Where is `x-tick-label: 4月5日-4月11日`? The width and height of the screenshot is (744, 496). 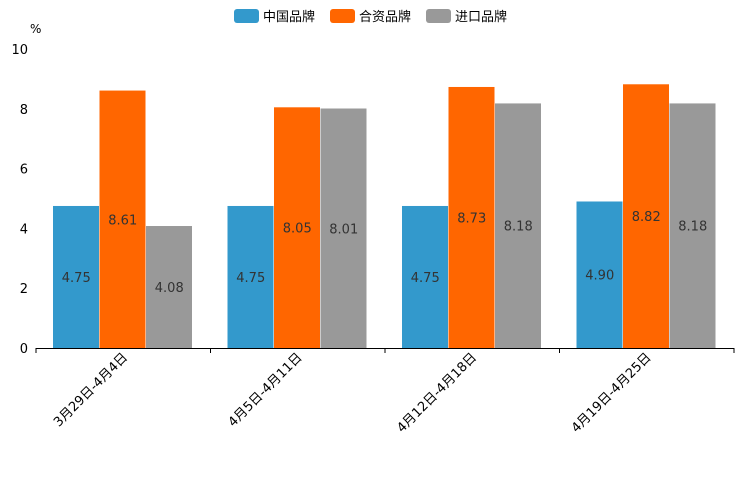 x-tick-label: 4月5日-4月11日 is located at coordinates (266, 390).